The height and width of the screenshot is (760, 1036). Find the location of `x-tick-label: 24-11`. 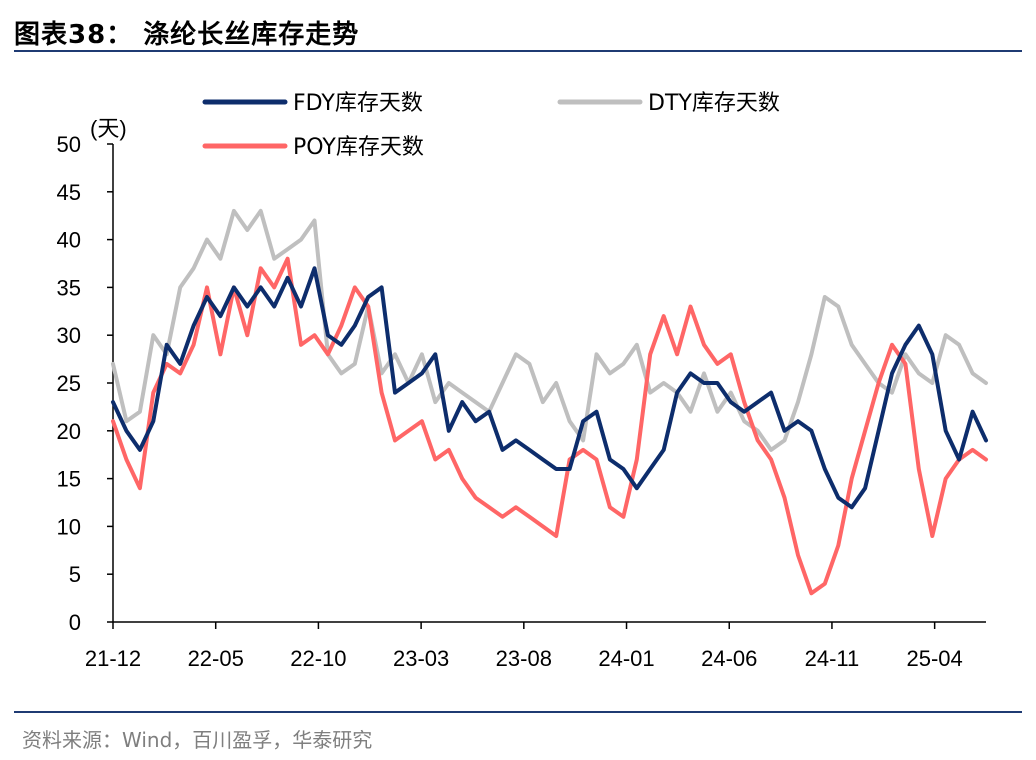

x-tick-label: 24-11 is located at coordinates (832, 658).